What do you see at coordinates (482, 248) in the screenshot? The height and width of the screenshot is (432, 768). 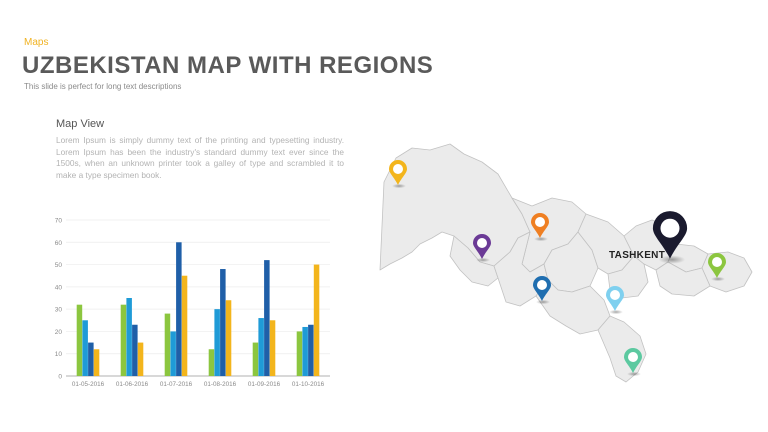 I see `pin-purple-west-icon` at bounding box center [482, 248].